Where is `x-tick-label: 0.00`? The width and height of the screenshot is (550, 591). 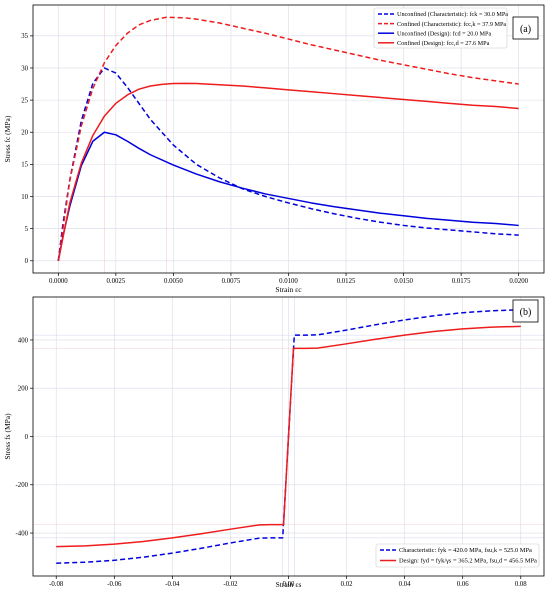
x-tick-label: 0.00 is located at coordinates (289, 584).